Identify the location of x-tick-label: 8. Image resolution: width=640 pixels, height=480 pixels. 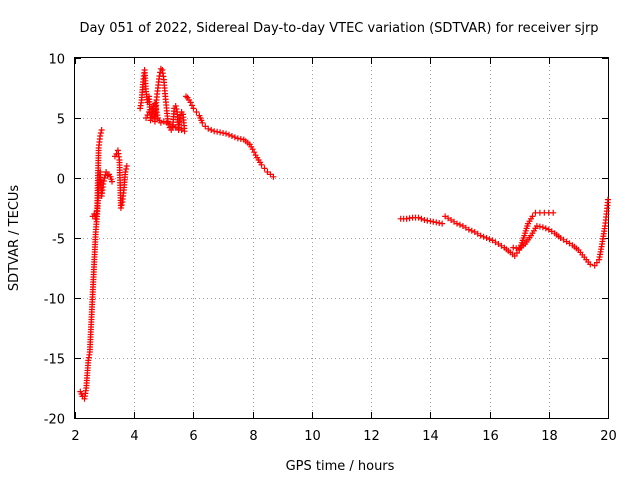
(253, 436).